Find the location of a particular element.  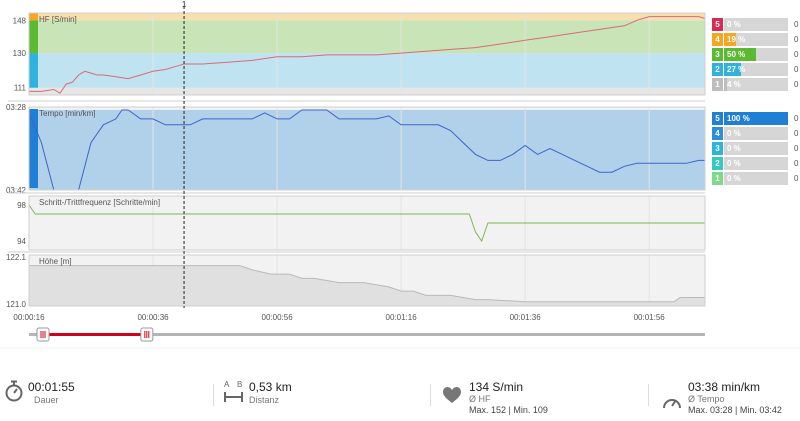

range-slider is located at coordinates (367, 334).